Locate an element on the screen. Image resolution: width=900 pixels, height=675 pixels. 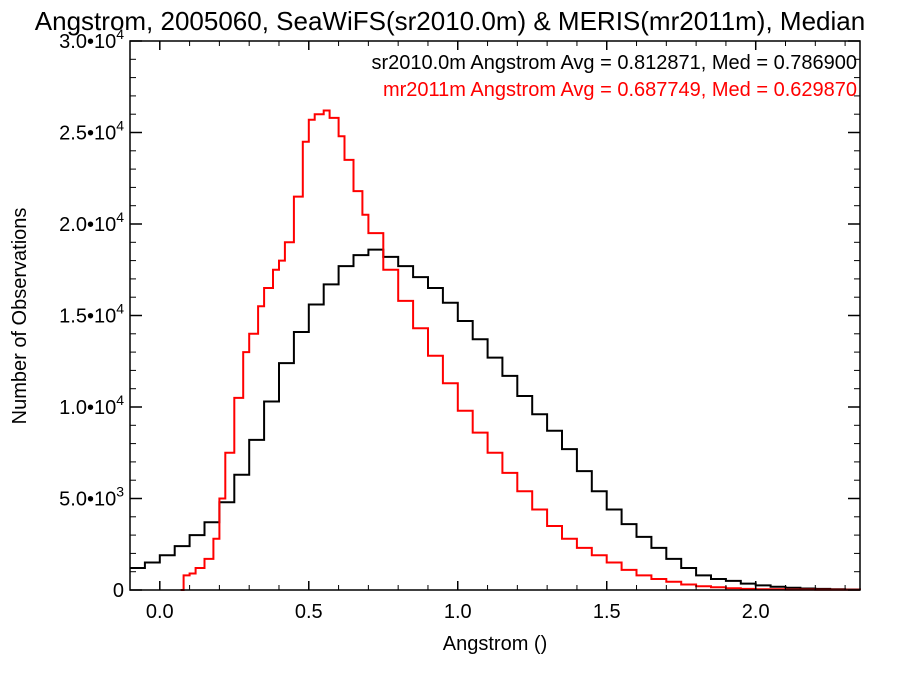
x-tick-label: 1.5 is located at coordinates (607, 612).